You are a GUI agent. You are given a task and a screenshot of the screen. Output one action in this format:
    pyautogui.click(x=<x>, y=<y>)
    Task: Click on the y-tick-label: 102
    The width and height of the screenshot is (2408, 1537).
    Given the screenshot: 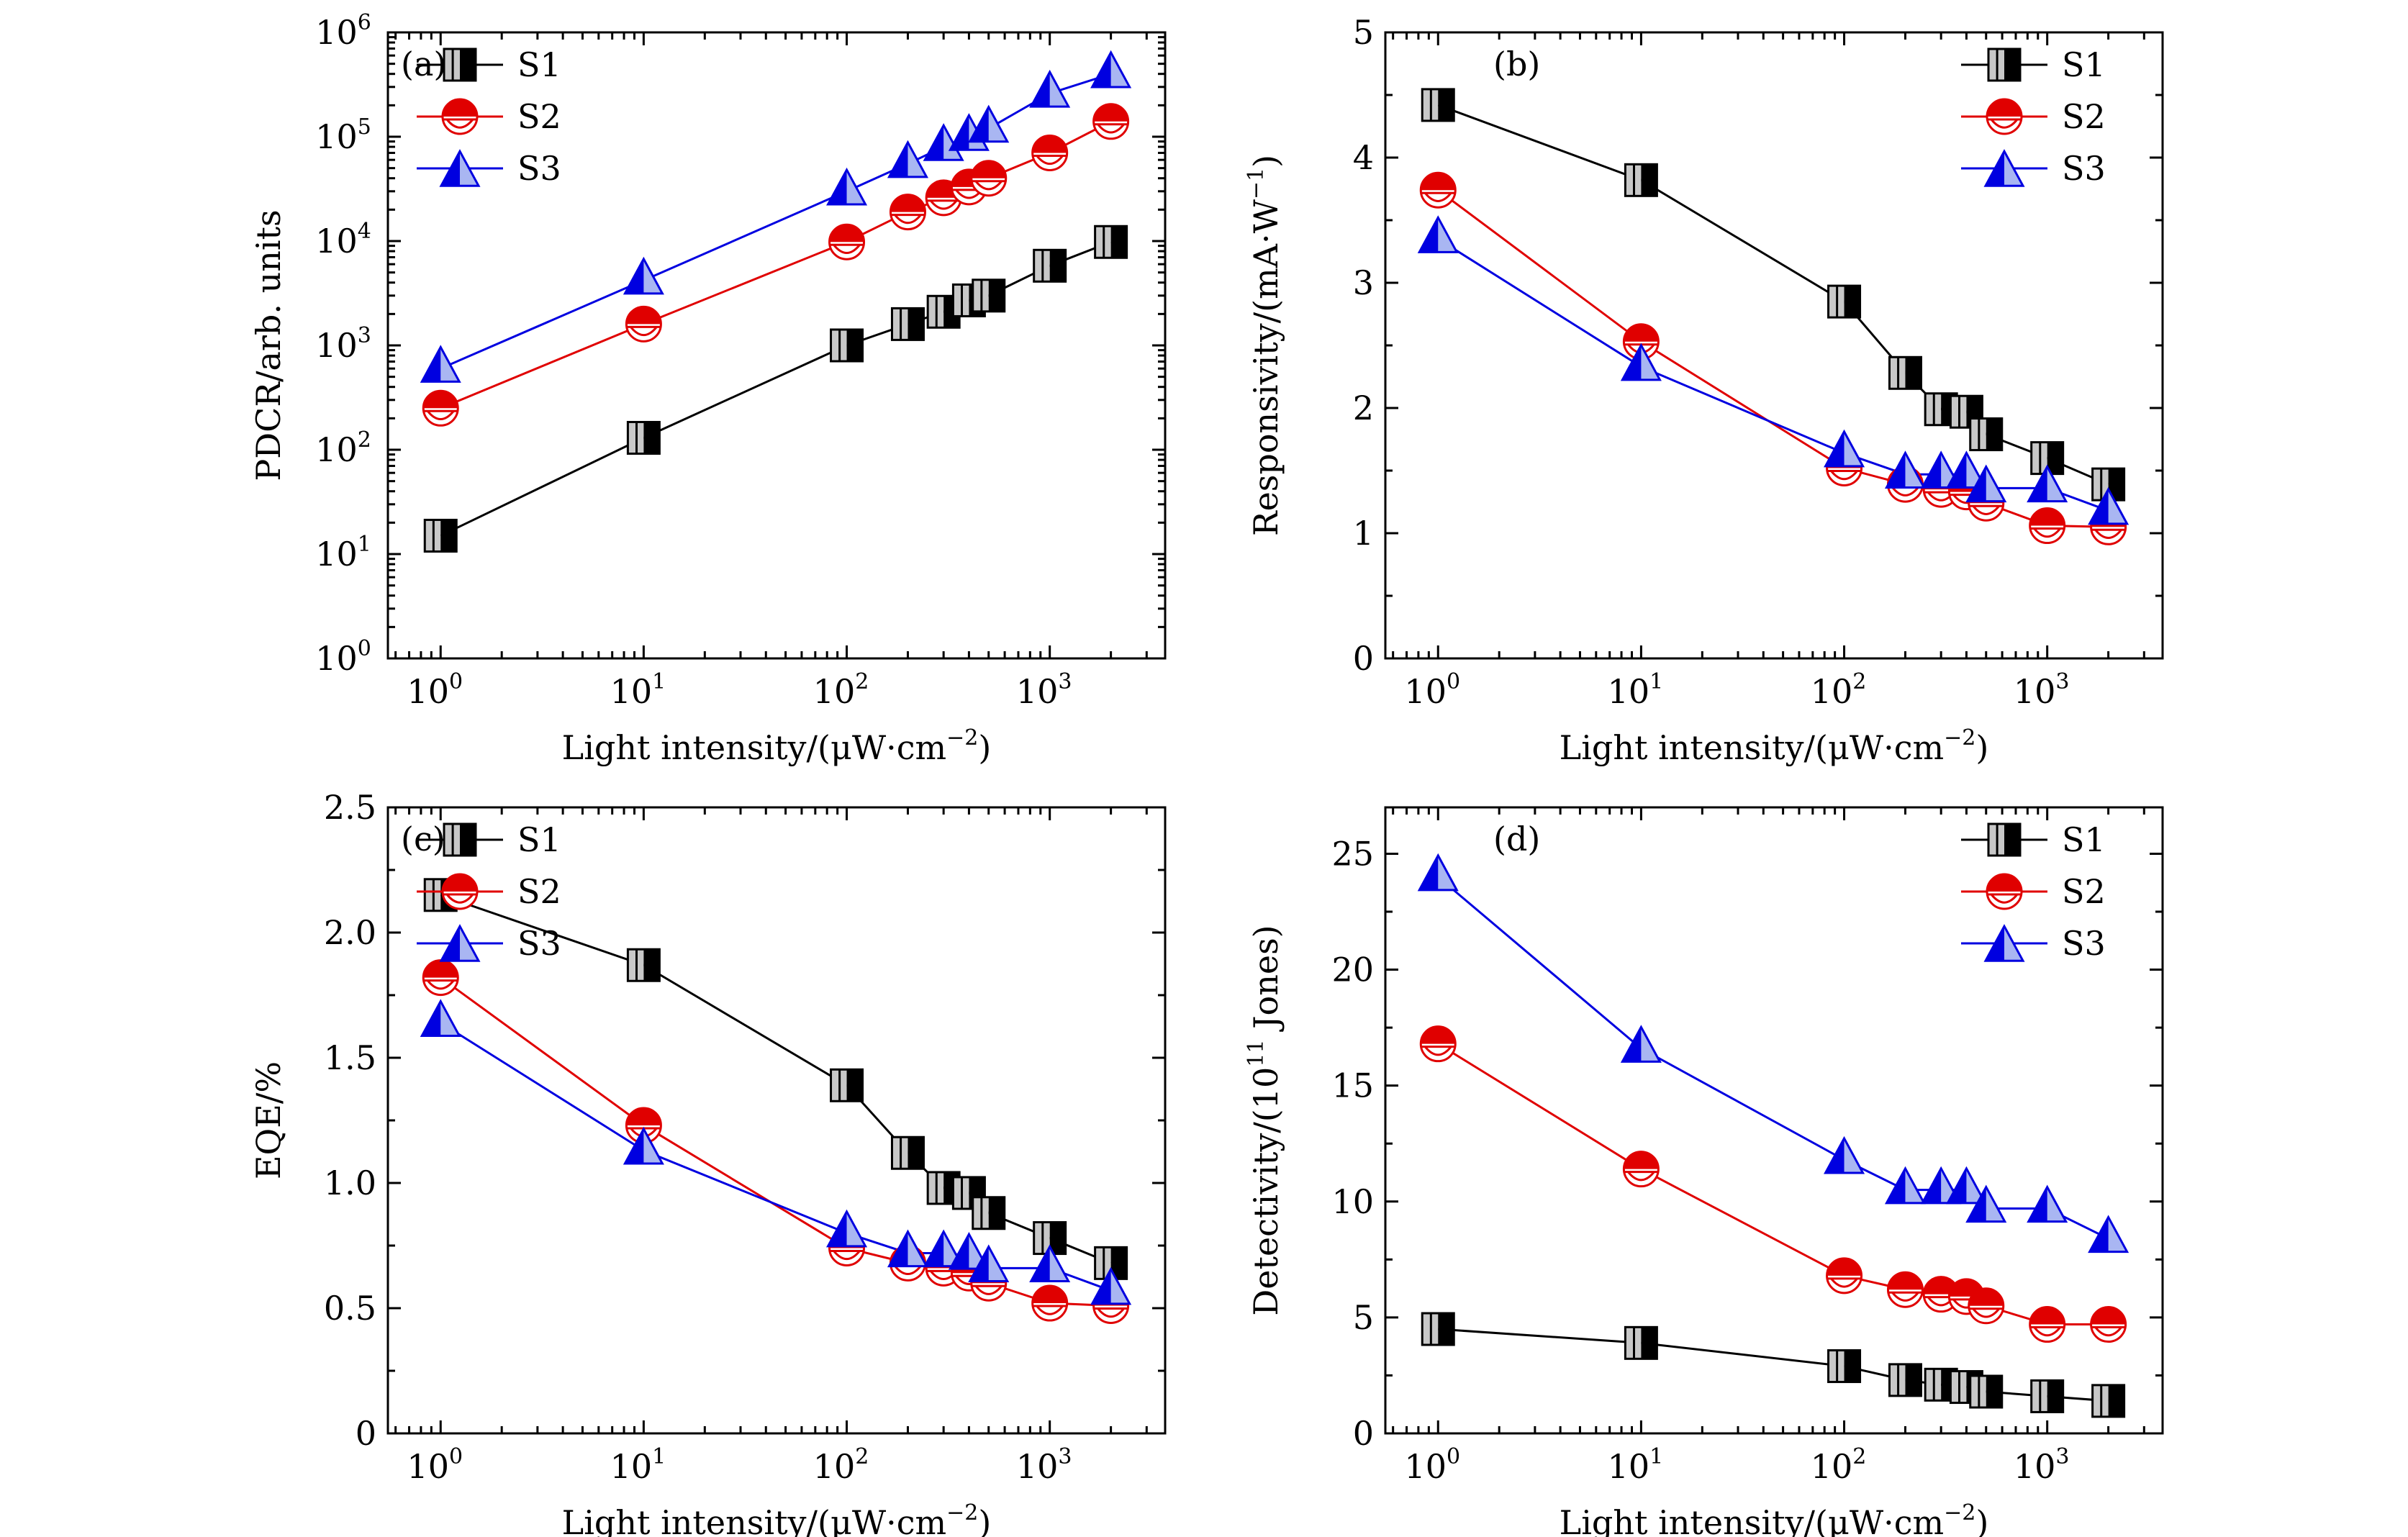 What is the action you would take?
    pyautogui.click(x=343, y=448)
    